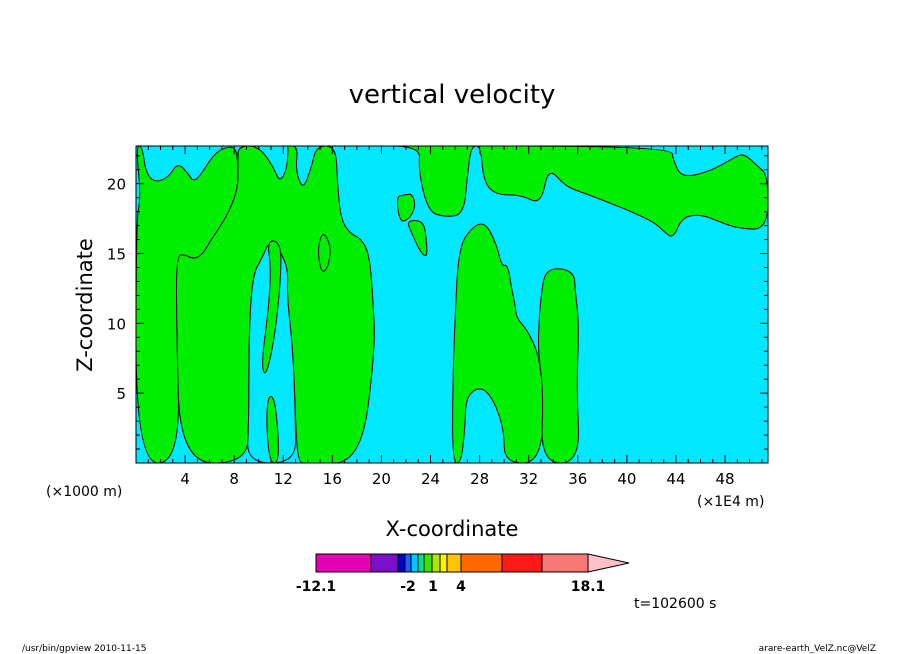 The image size is (904, 654). Describe the element at coordinates (626, 479) in the screenshot. I see `x-tick-label: 40` at that location.